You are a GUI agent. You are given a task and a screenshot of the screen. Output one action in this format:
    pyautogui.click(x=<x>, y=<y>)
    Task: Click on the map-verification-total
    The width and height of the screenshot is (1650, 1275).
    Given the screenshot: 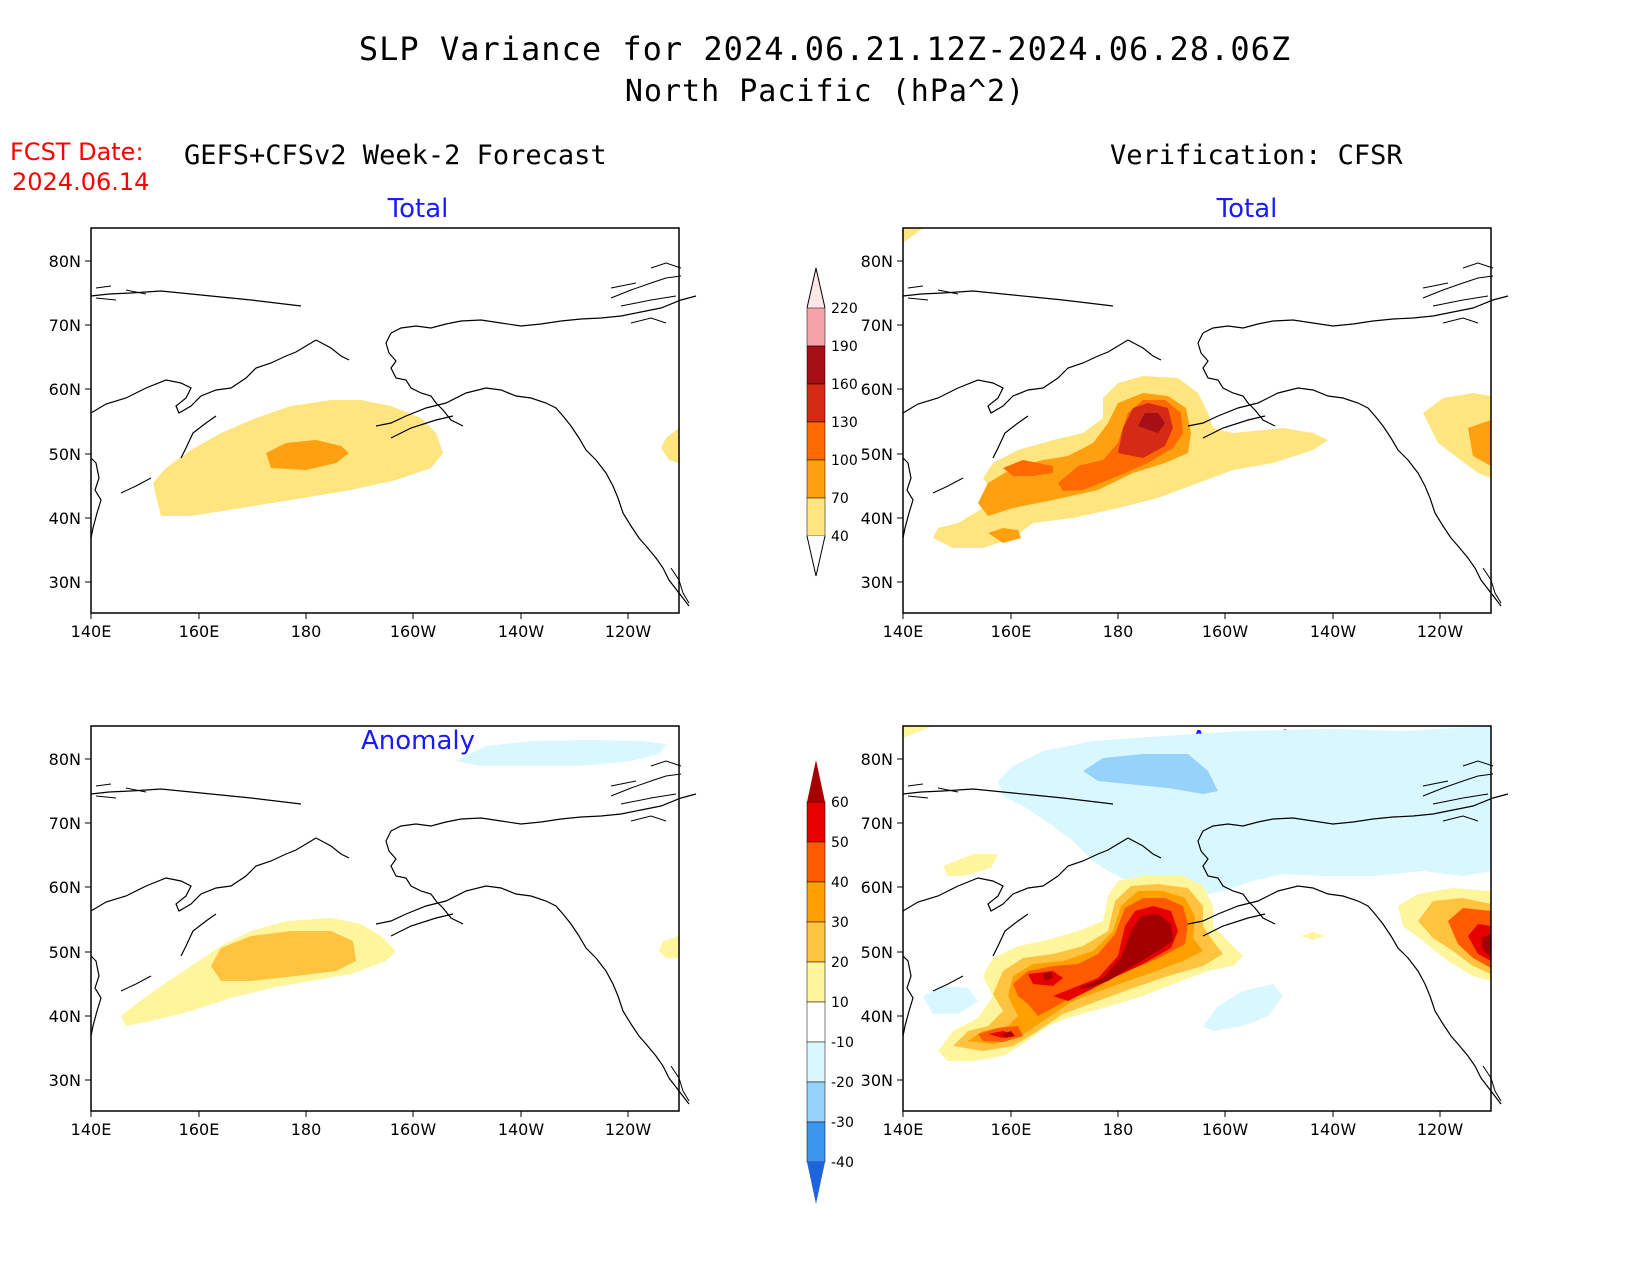 What is the action you would take?
    pyautogui.click(x=1205, y=417)
    